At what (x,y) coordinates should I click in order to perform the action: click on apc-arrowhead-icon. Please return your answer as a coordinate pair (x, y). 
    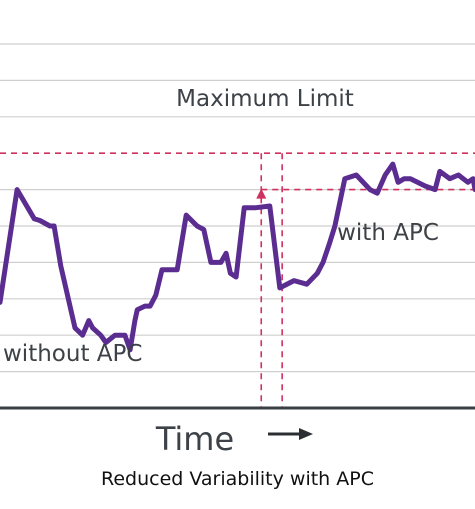
    Looking at the image, I should click on (261, 193).